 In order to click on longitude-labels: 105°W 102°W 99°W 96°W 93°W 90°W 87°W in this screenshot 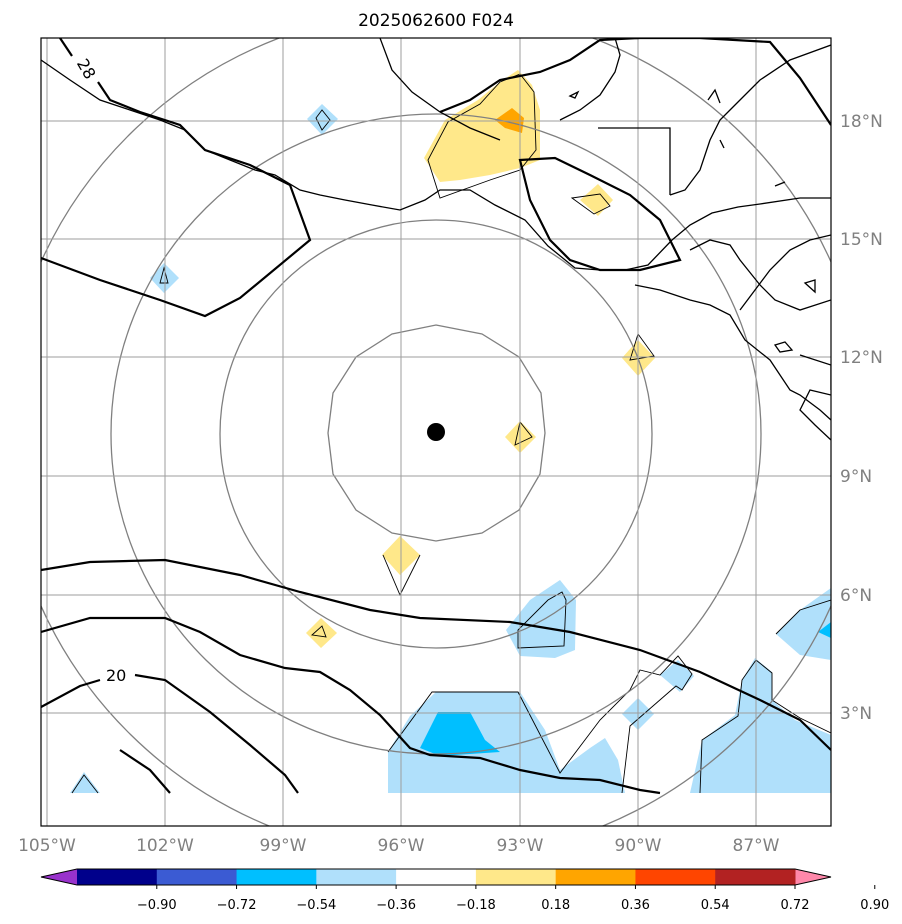, I will do `click(399, 846)`.